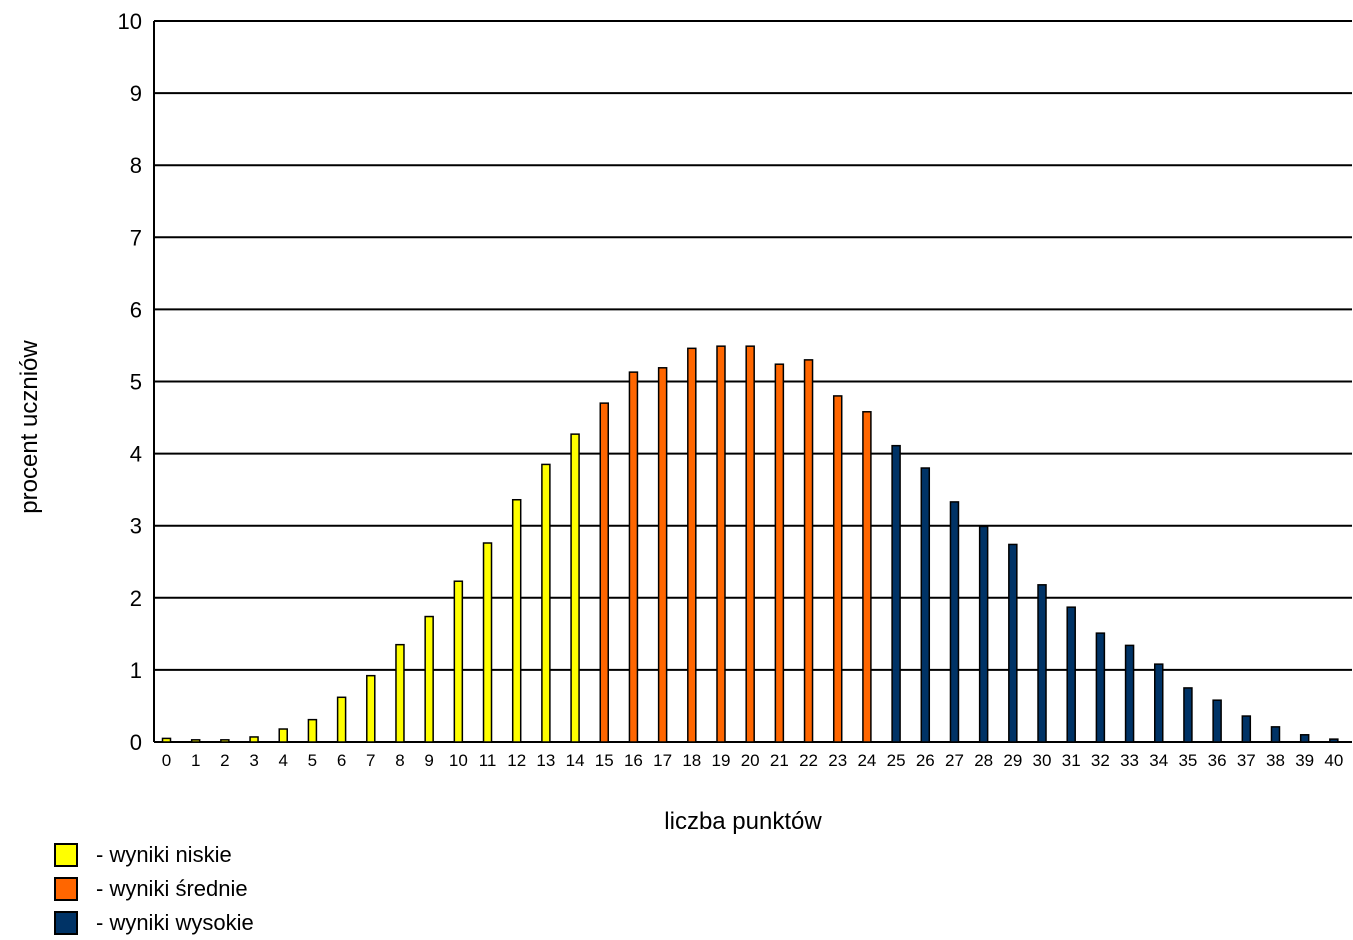  What do you see at coordinates (370, 760) in the screenshot?
I see `x-tick-label: 7` at bounding box center [370, 760].